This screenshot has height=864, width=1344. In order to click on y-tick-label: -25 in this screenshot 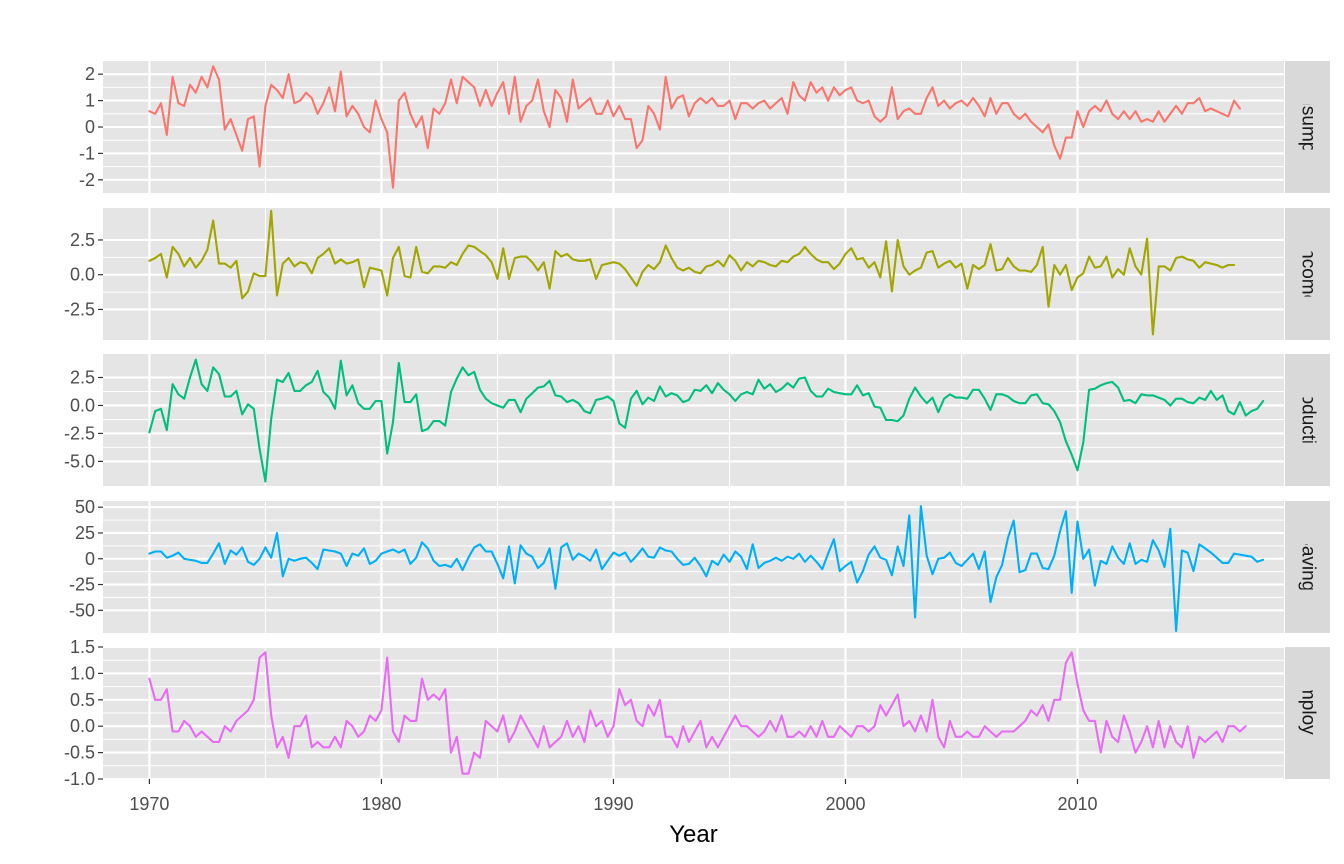, I will do `click(82, 585)`.